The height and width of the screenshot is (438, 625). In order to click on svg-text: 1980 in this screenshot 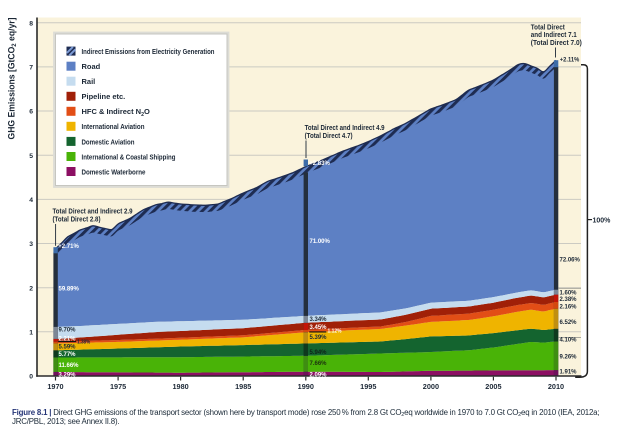, I will do `click(180, 386)`.